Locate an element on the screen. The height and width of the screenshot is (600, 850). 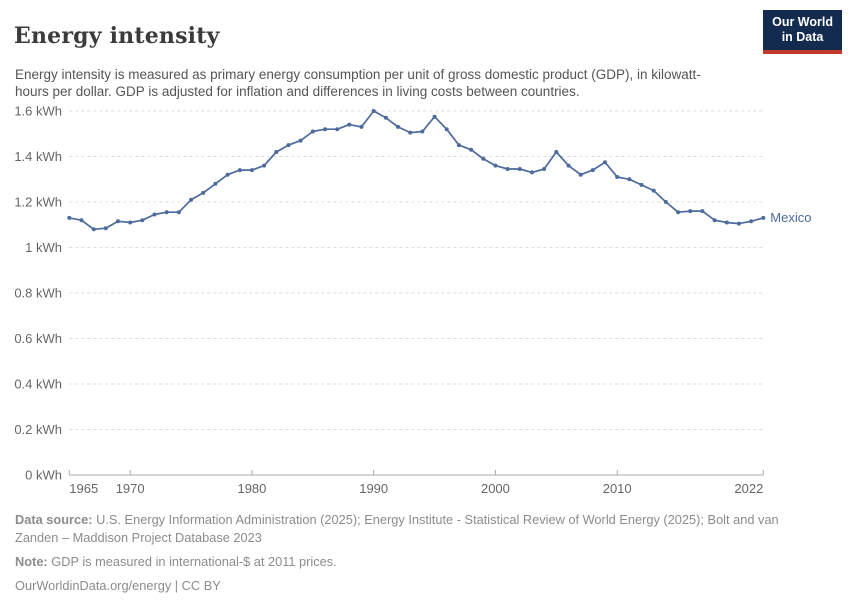
x-tick-label: 2010 is located at coordinates (617, 488).